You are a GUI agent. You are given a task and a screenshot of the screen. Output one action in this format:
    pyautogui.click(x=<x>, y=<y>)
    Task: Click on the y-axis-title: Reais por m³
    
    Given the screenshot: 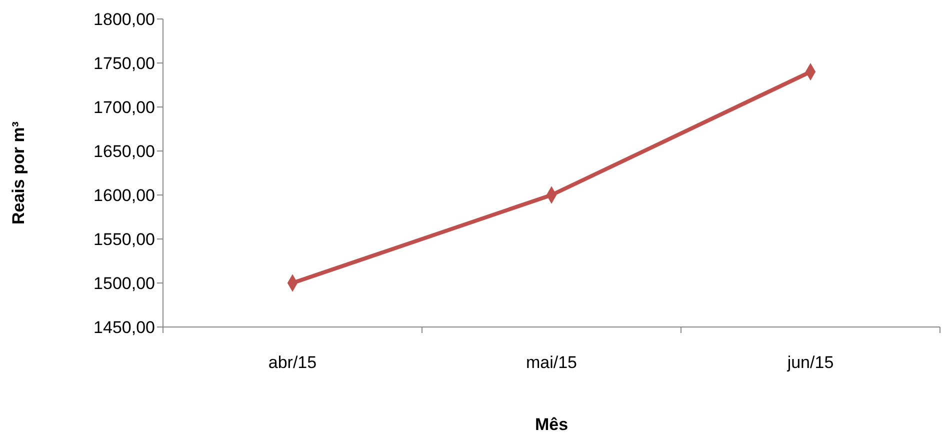 What is the action you would take?
    pyautogui.click(x=18, y=172)
    